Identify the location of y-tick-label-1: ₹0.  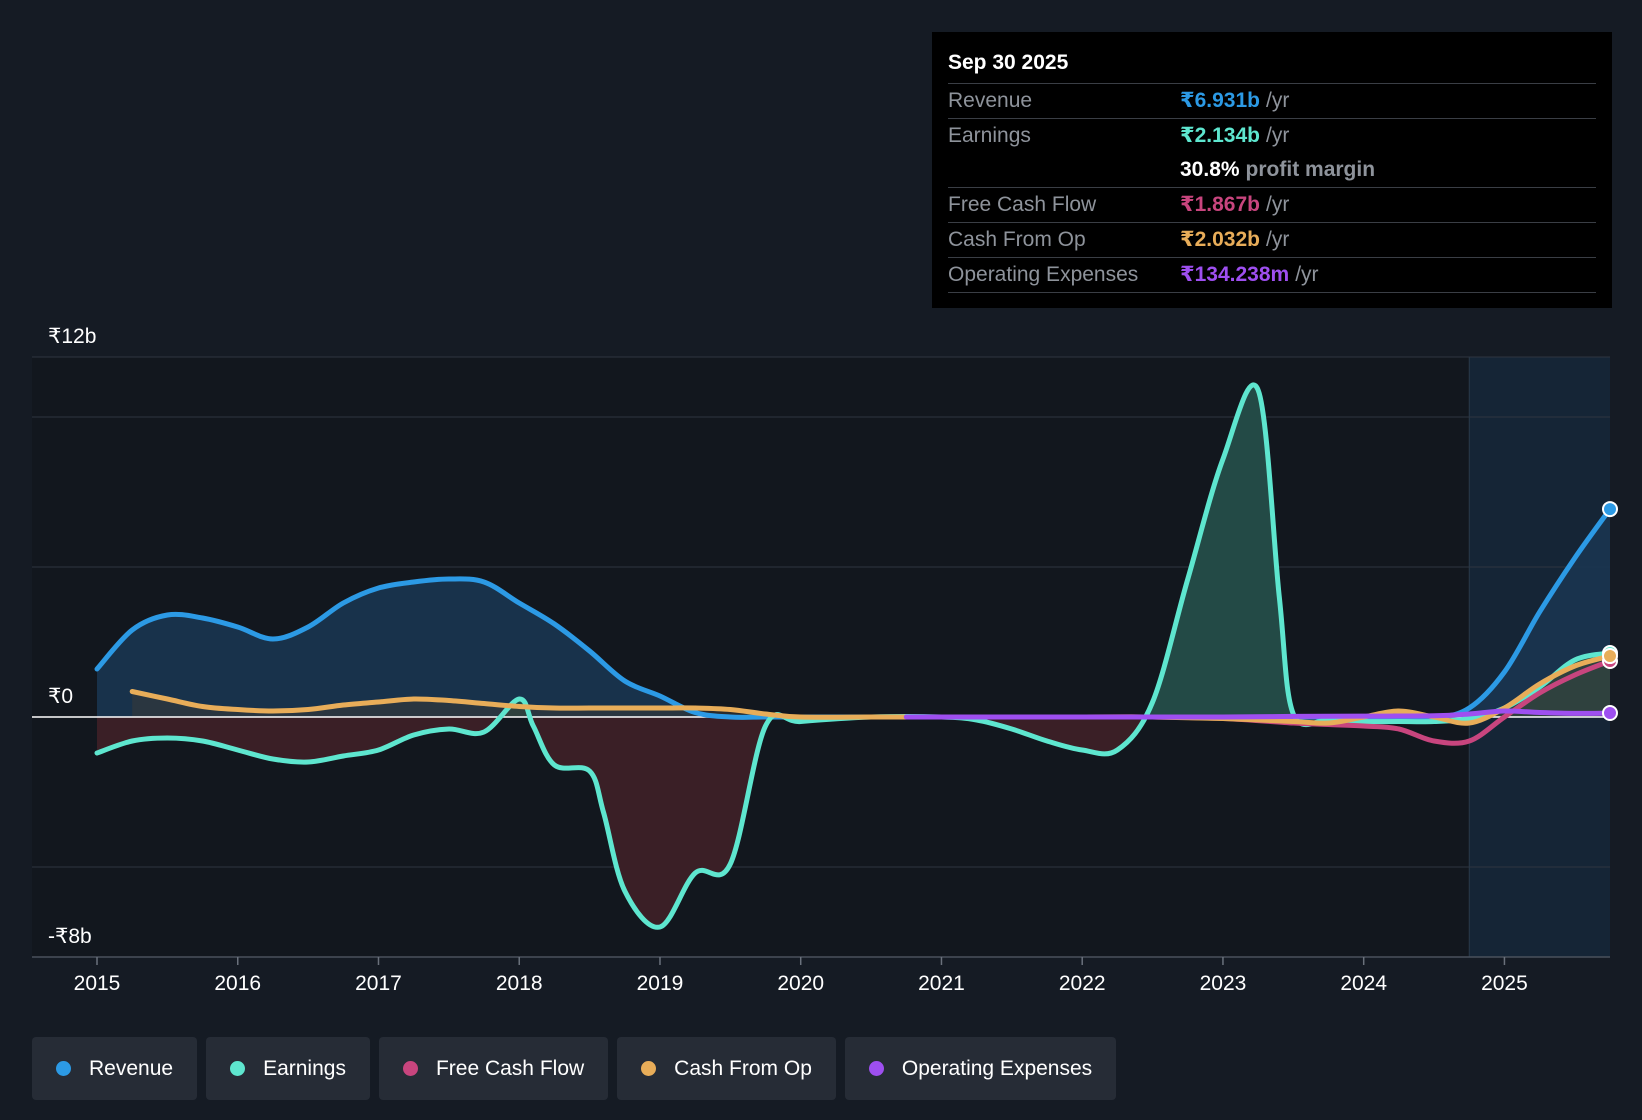
(60, 696).